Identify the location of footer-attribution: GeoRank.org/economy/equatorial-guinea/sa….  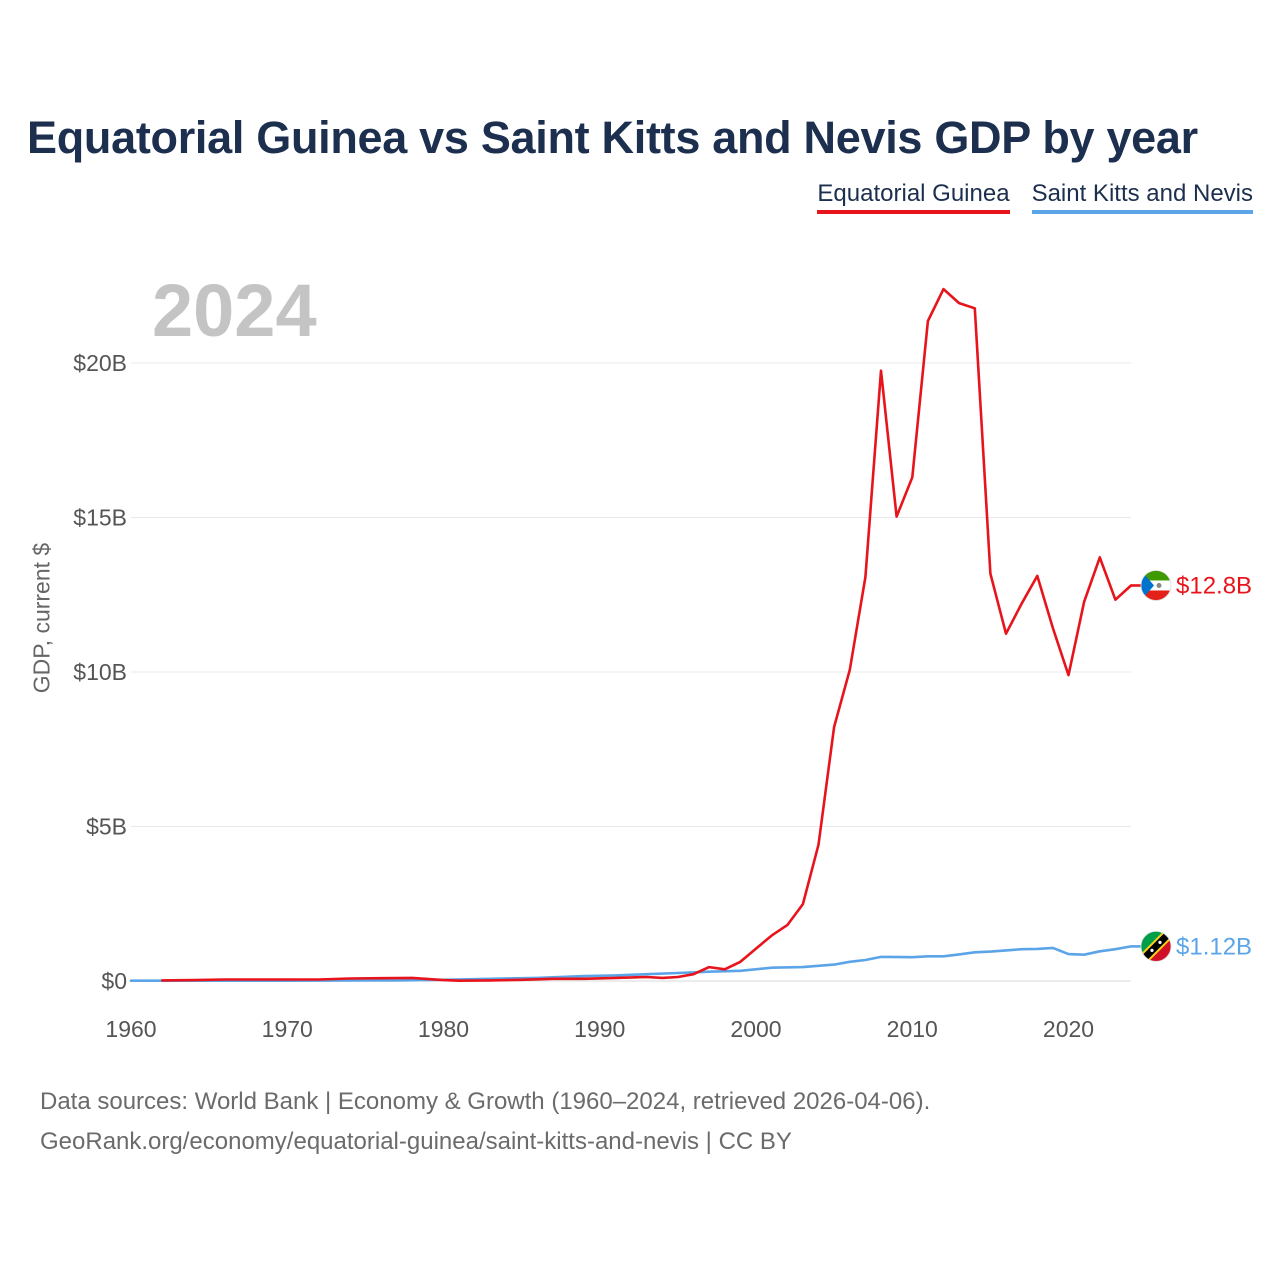
(416, 1141).